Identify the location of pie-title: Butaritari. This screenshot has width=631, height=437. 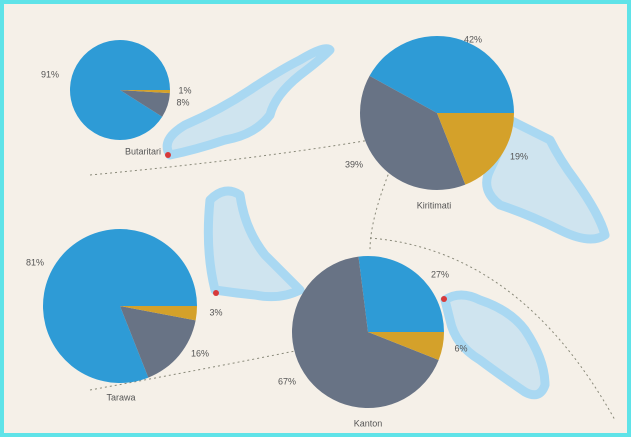
(143, 151).